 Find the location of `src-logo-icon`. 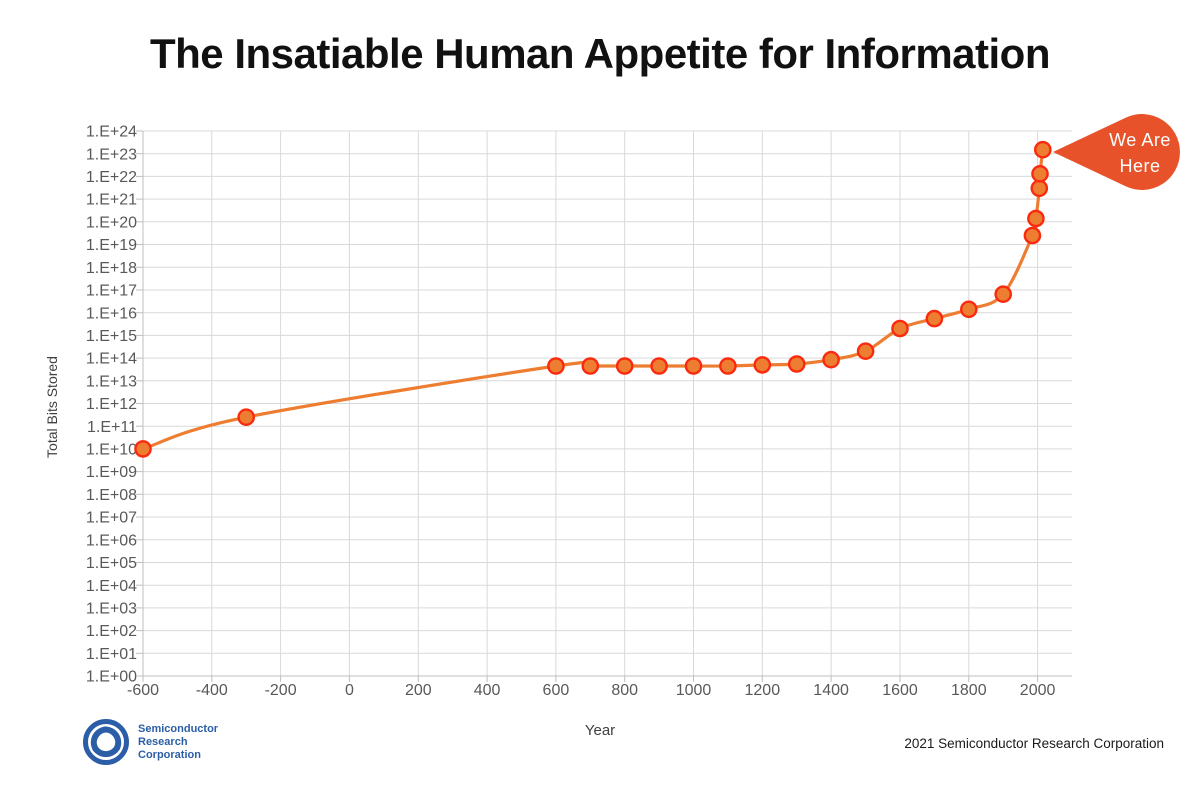

src-logo-icon is located at coordinates (106, 742).